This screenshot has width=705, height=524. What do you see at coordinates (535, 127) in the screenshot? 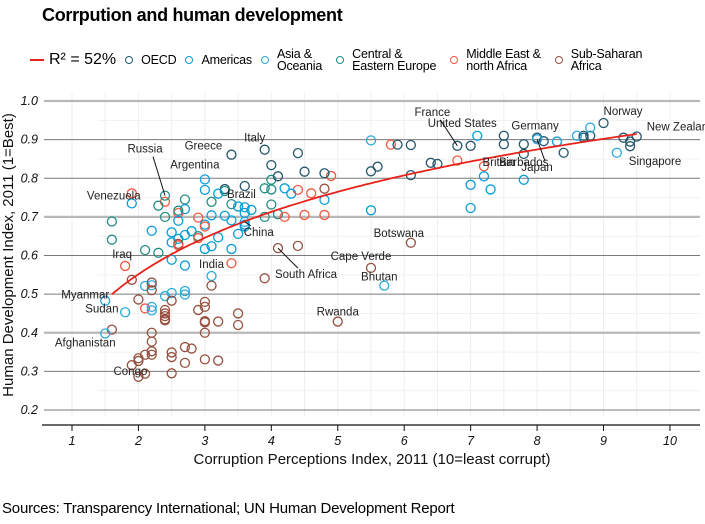
I see `point-label: Germany` at bounding box center [535, 127].